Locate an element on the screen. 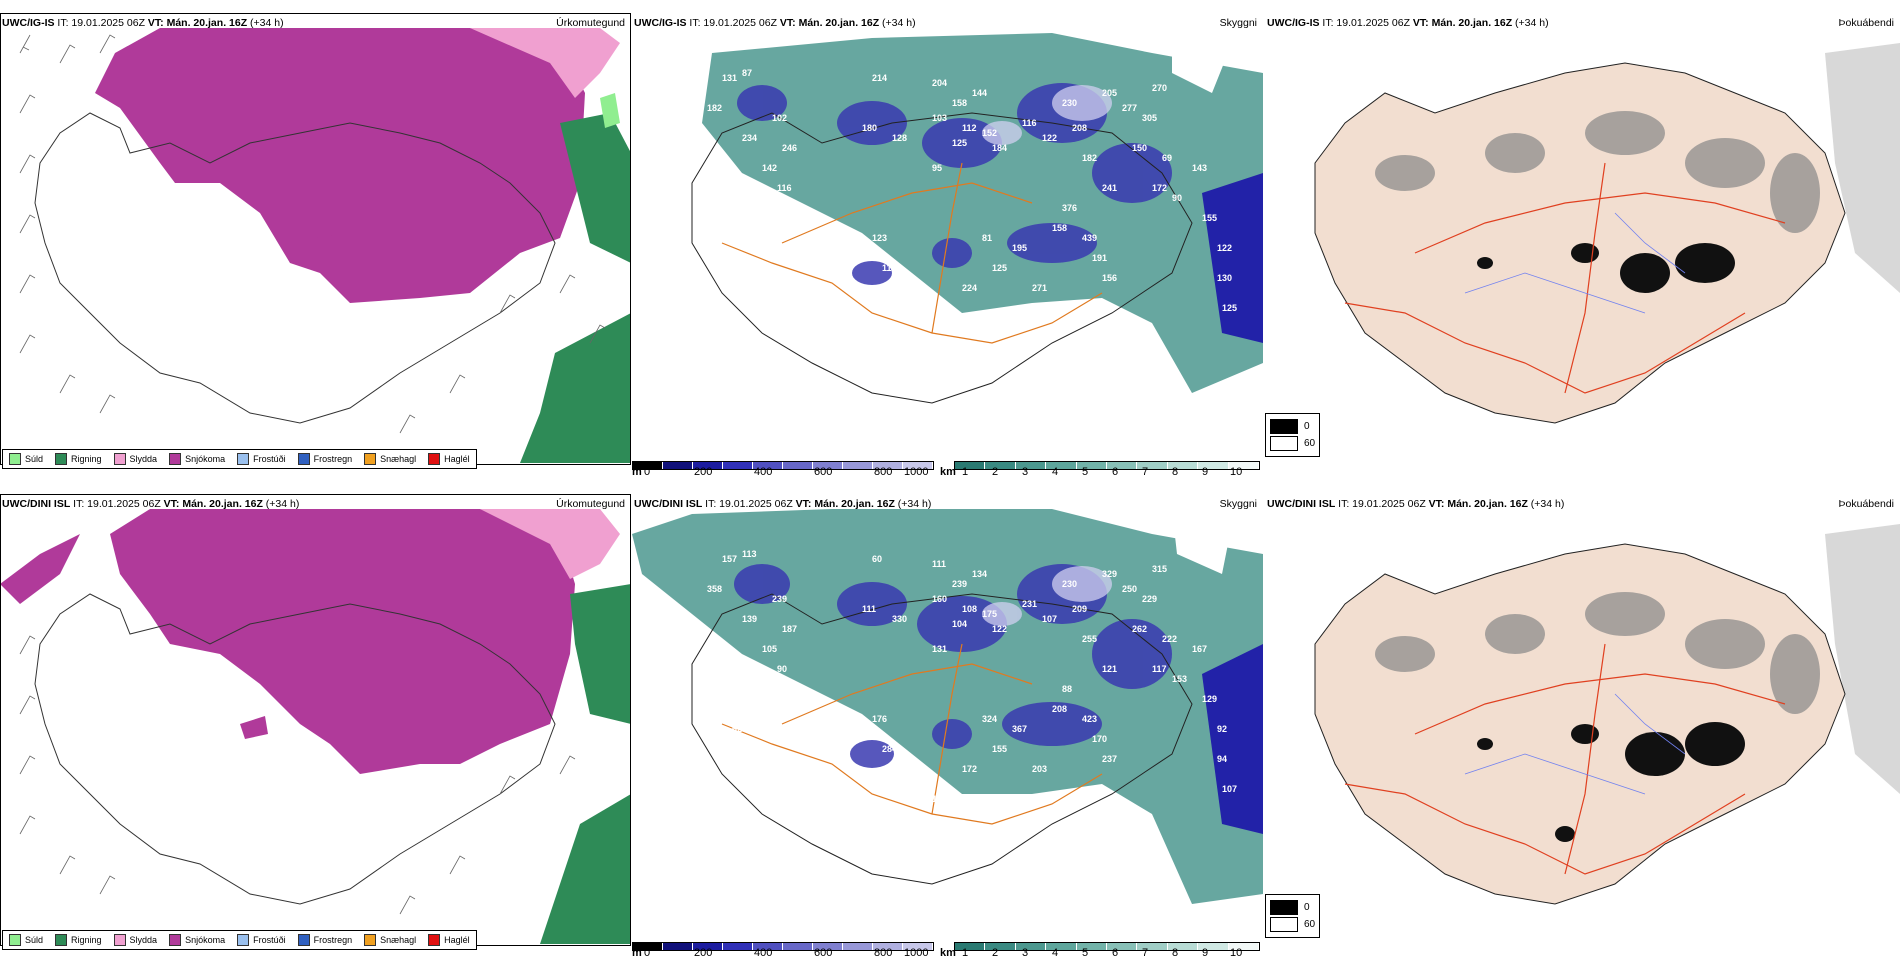 This screenshot has width=1900, height=960. visibility-unit: km is located at coordinates (948, 472).